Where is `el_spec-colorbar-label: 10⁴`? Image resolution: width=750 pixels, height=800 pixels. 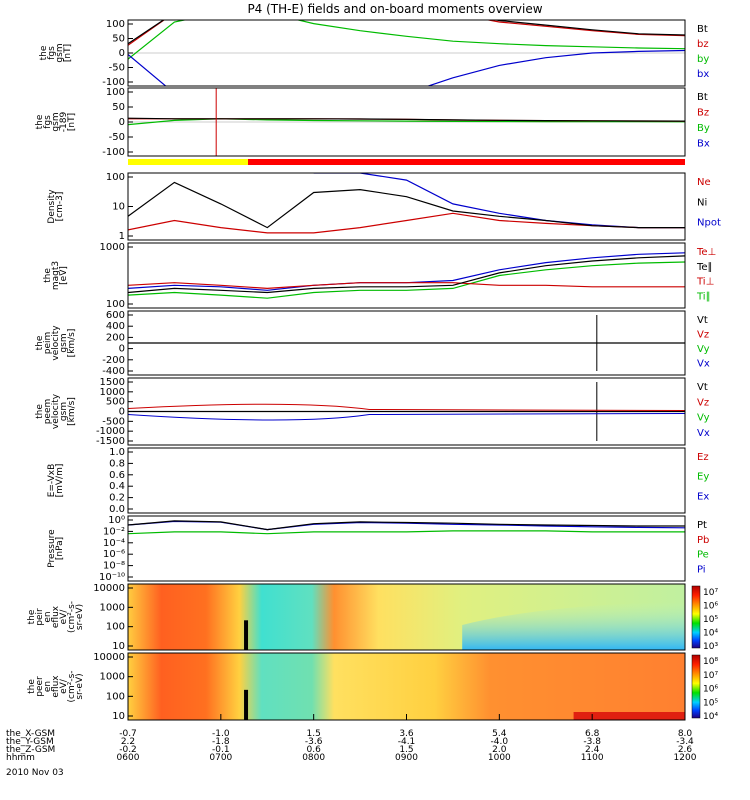 el_spec-colorbar-label: 10⁴ is located at coordinates (710, 717).